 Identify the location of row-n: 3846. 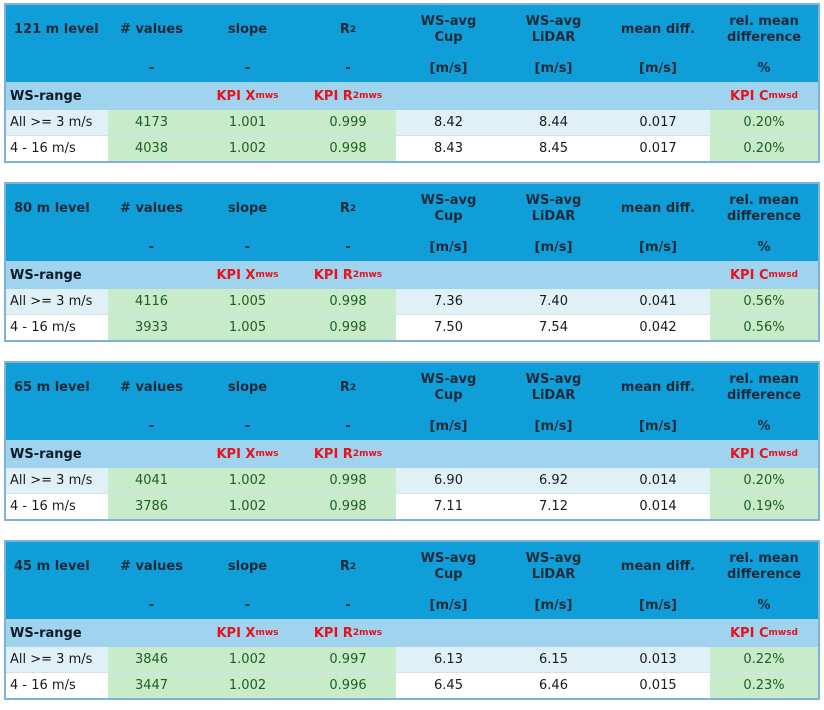
(151, 659).